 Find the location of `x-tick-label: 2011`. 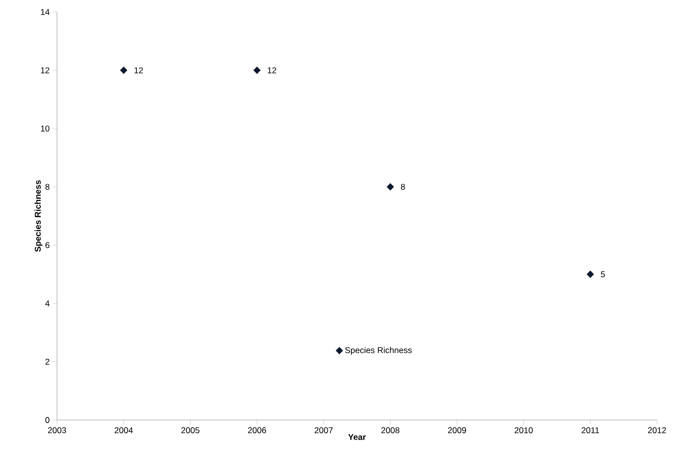

x-tick-label: 2011 is located at coordinates (591, 430).